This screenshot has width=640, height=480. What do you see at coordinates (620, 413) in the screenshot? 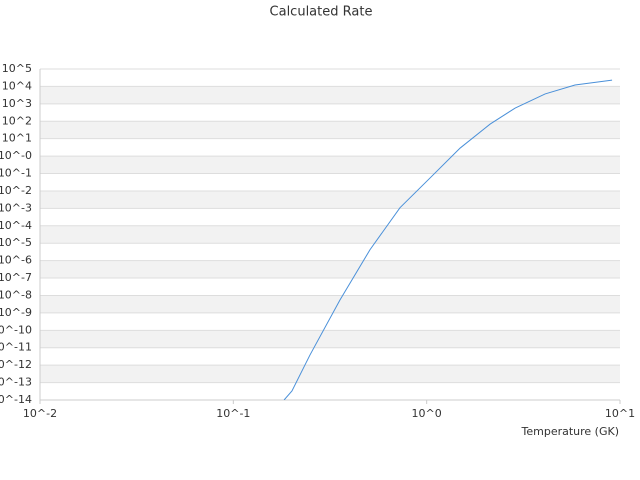
I see `x-tick-label: 10^1` at bounding box center [620, 413].